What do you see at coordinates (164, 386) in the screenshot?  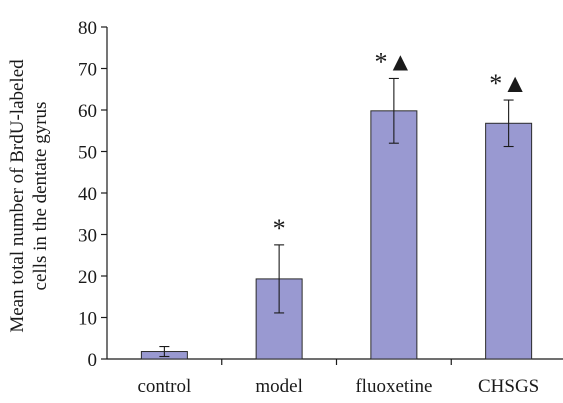 I see `x-tick-label: control` at bounding box center [164, 386].